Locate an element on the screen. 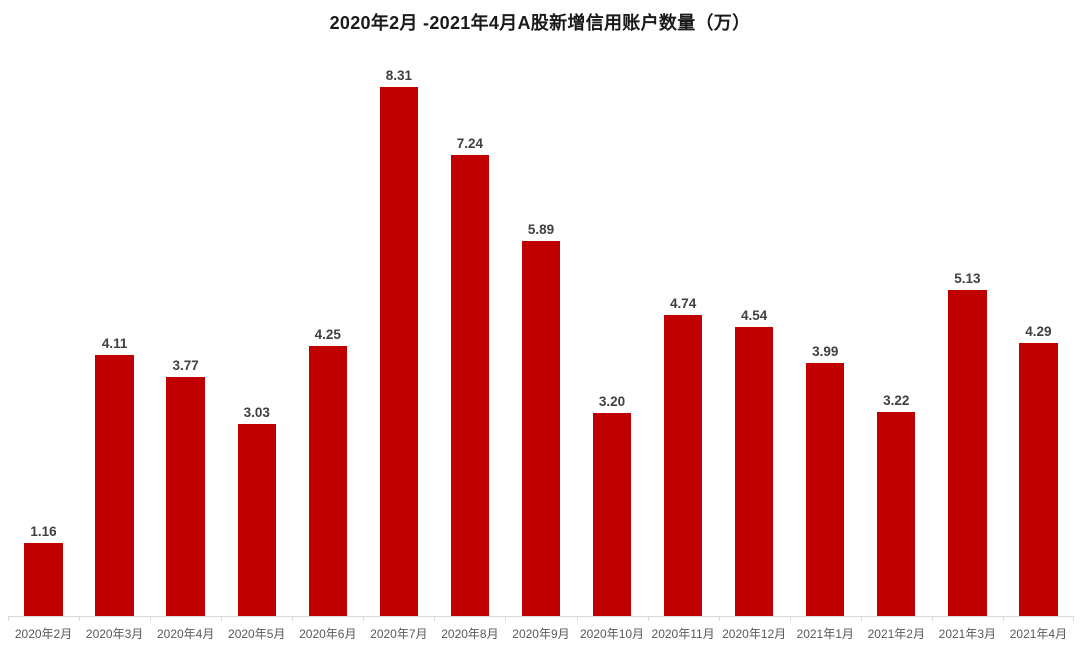  bar-column: 4.25 is located at coordinates (327, 332).